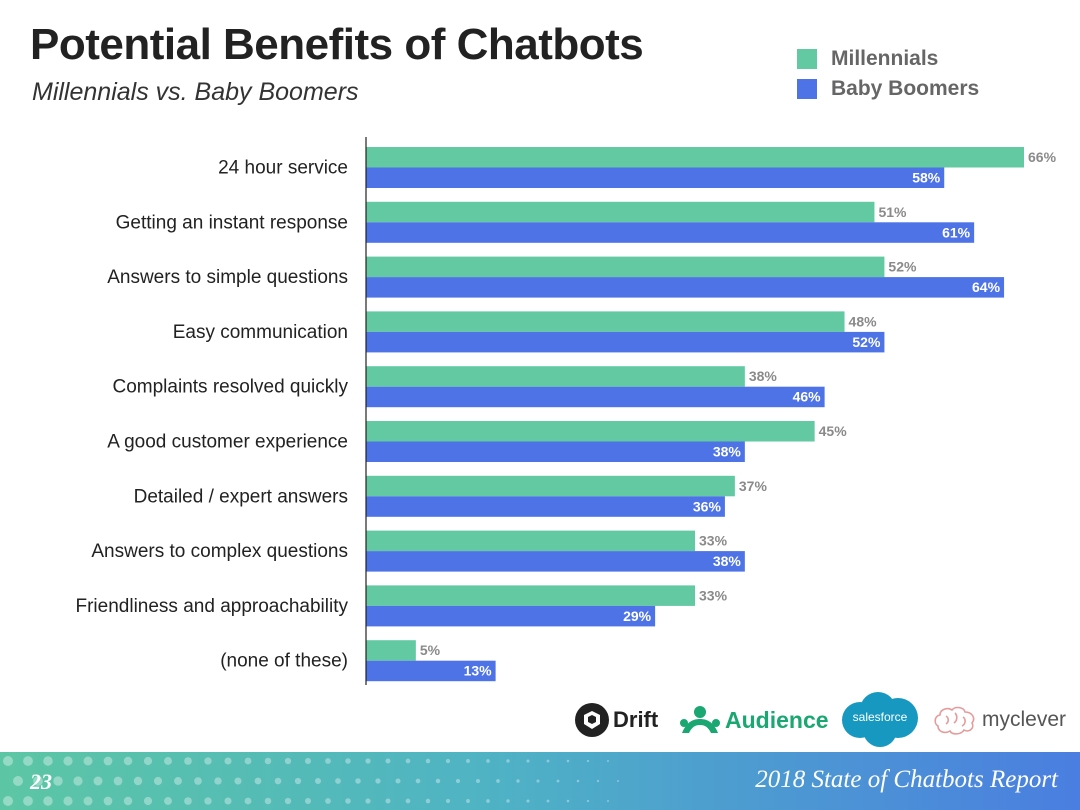 This screenshot has width=1080, height=810. What do you see at coordinates (926, 178) in the screenshot?
I see `data-label-baby-boomers-24-hour-service: 58%` at bounding box center [926, 178].